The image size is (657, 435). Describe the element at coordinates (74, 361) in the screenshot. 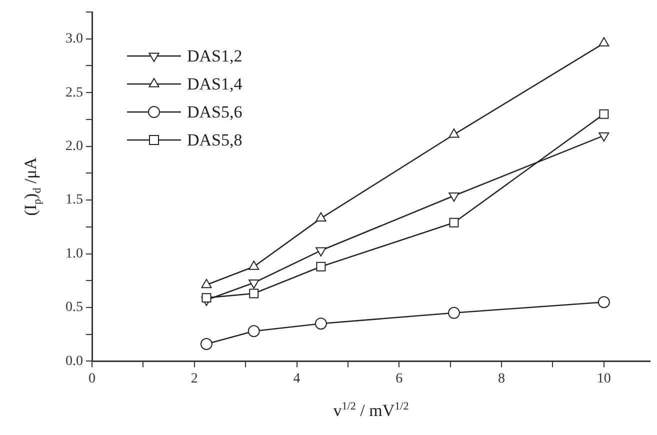

I see `text: 0.0` at that location.